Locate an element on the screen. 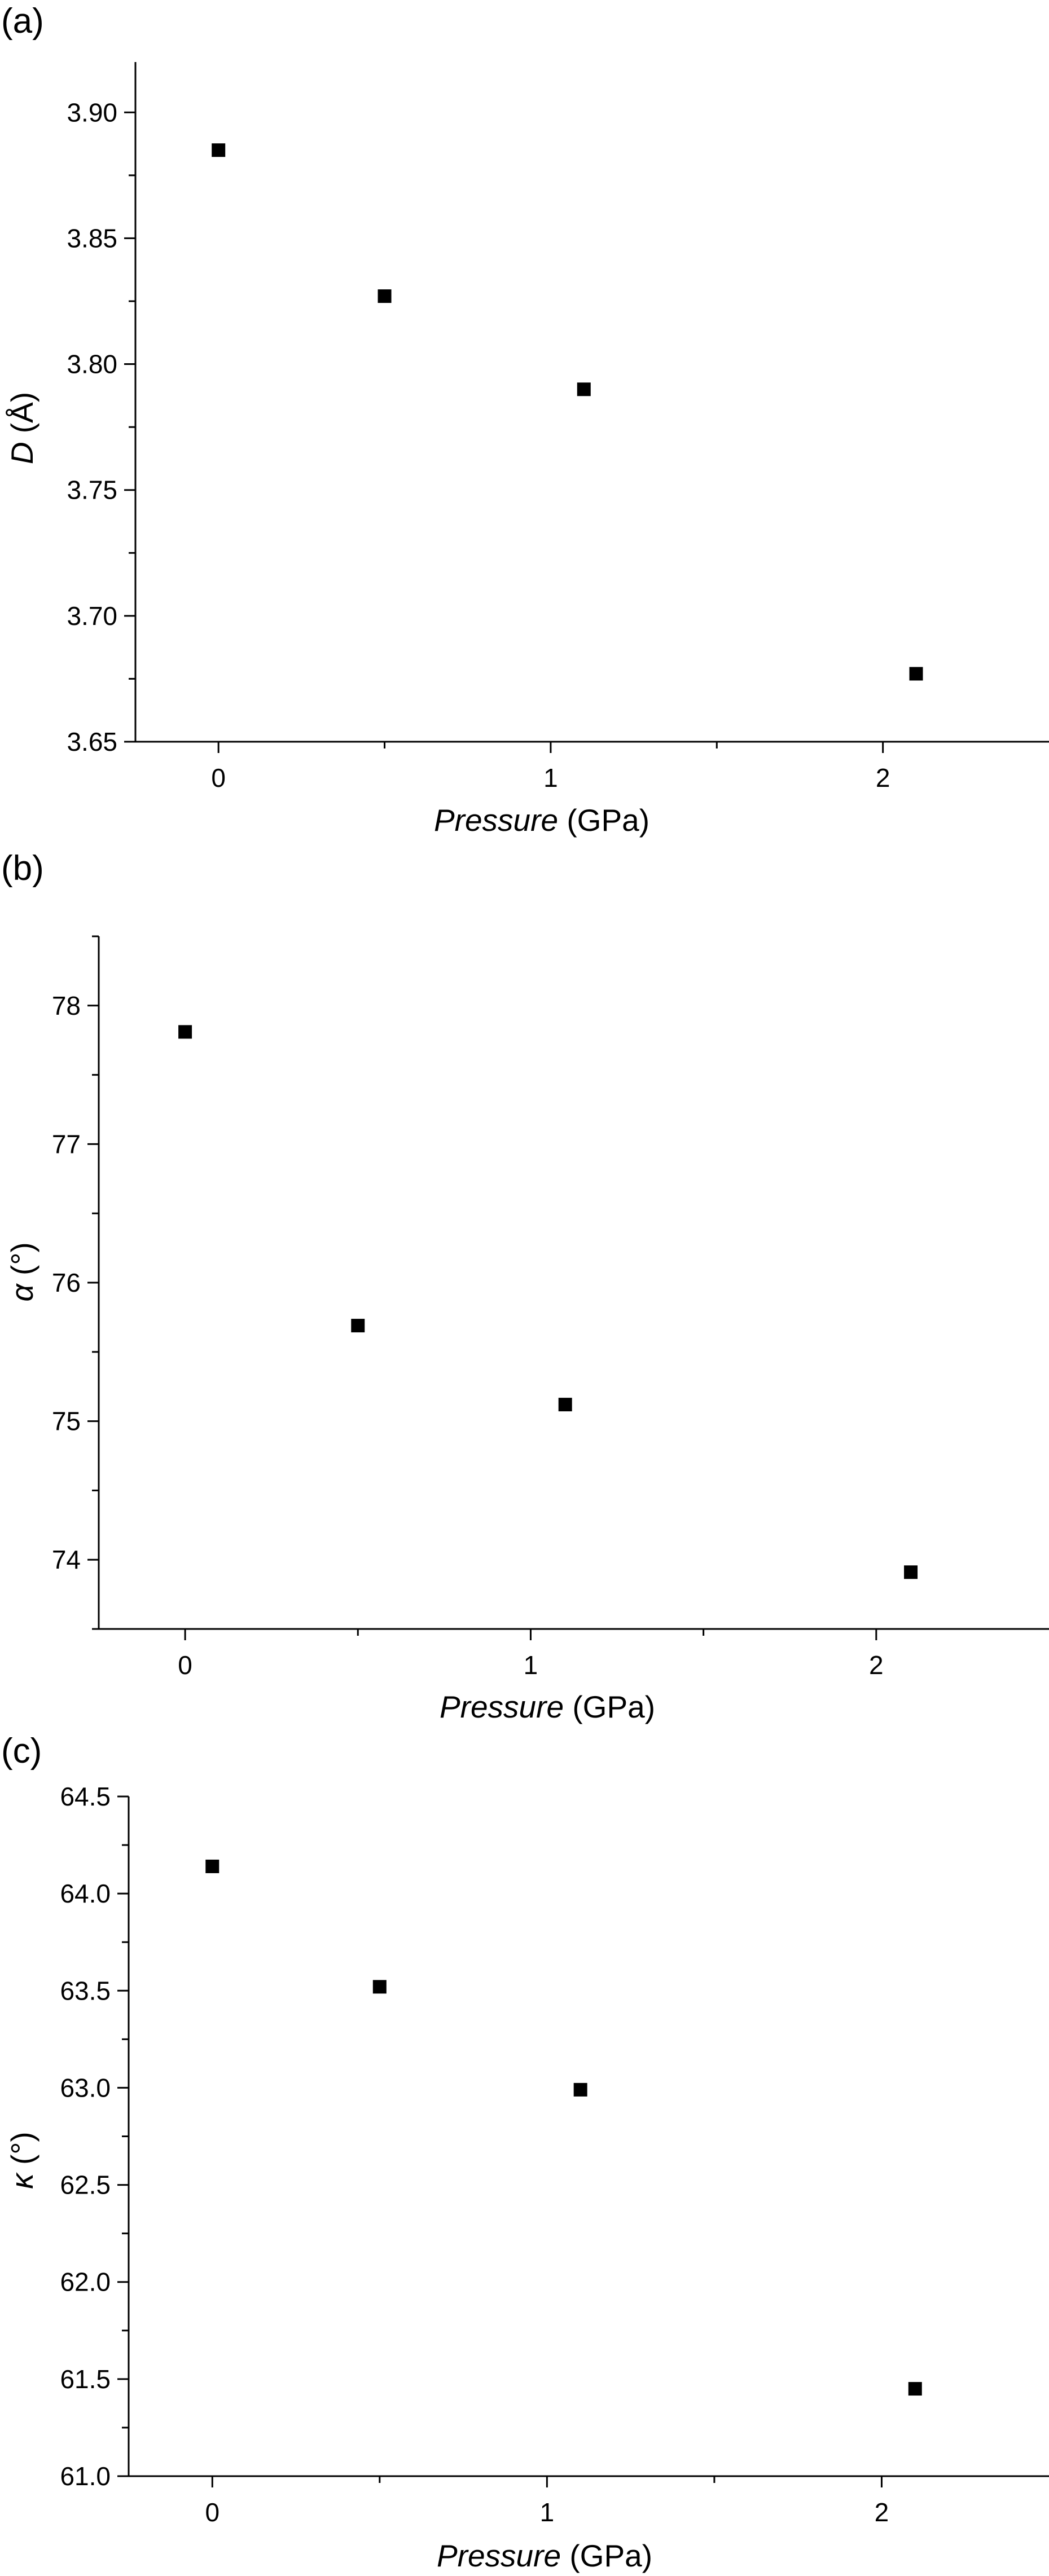 The image size is (1049, 2576). panel-b-ylabel-rest: (°) is located at coordinates (22, 1263).